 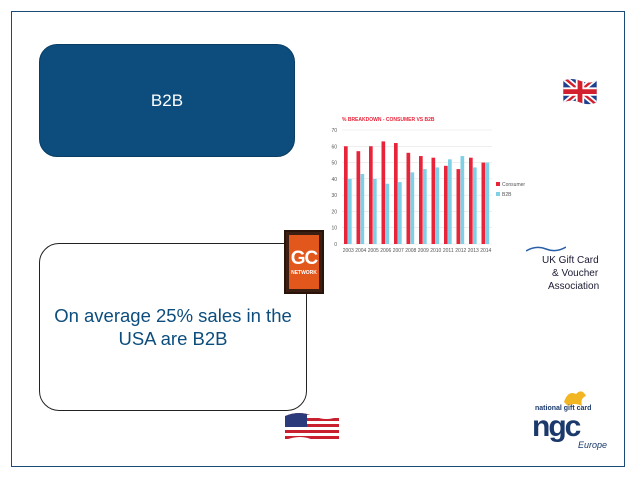 I want to click on uk-flag-icon, so click(x=580, y=92).